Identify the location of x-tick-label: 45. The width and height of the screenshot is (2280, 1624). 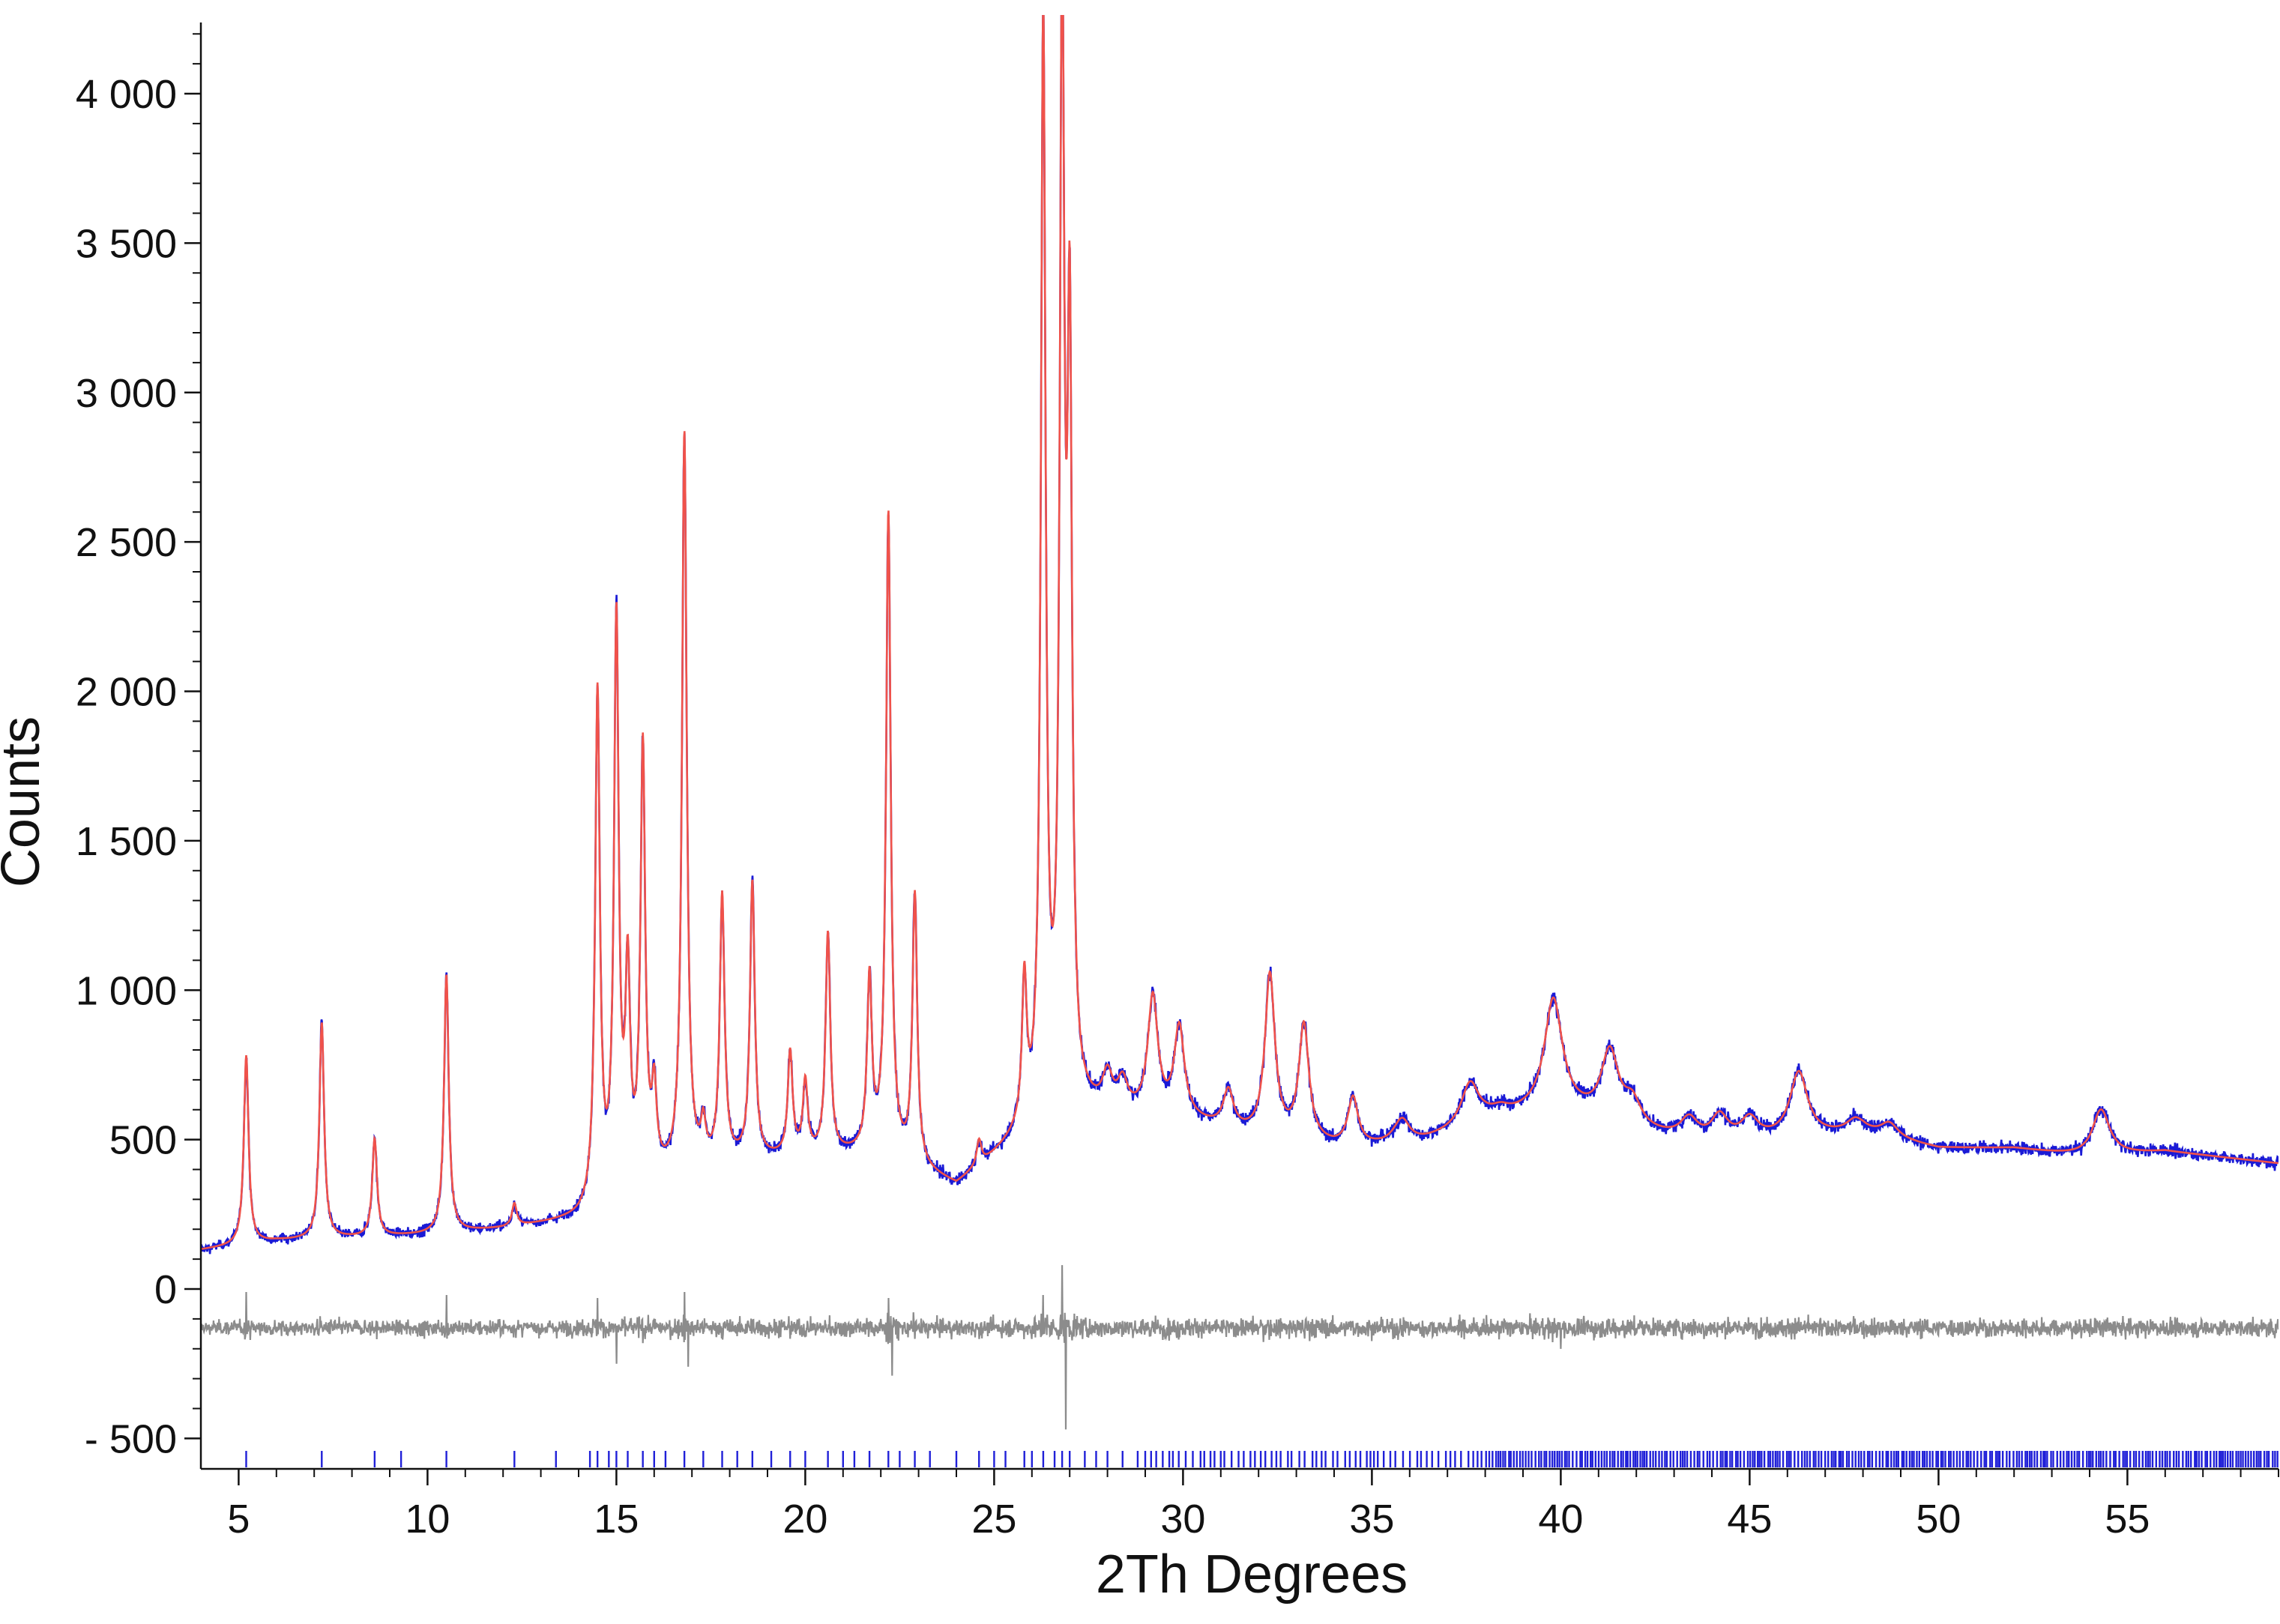
(1750, 1519).